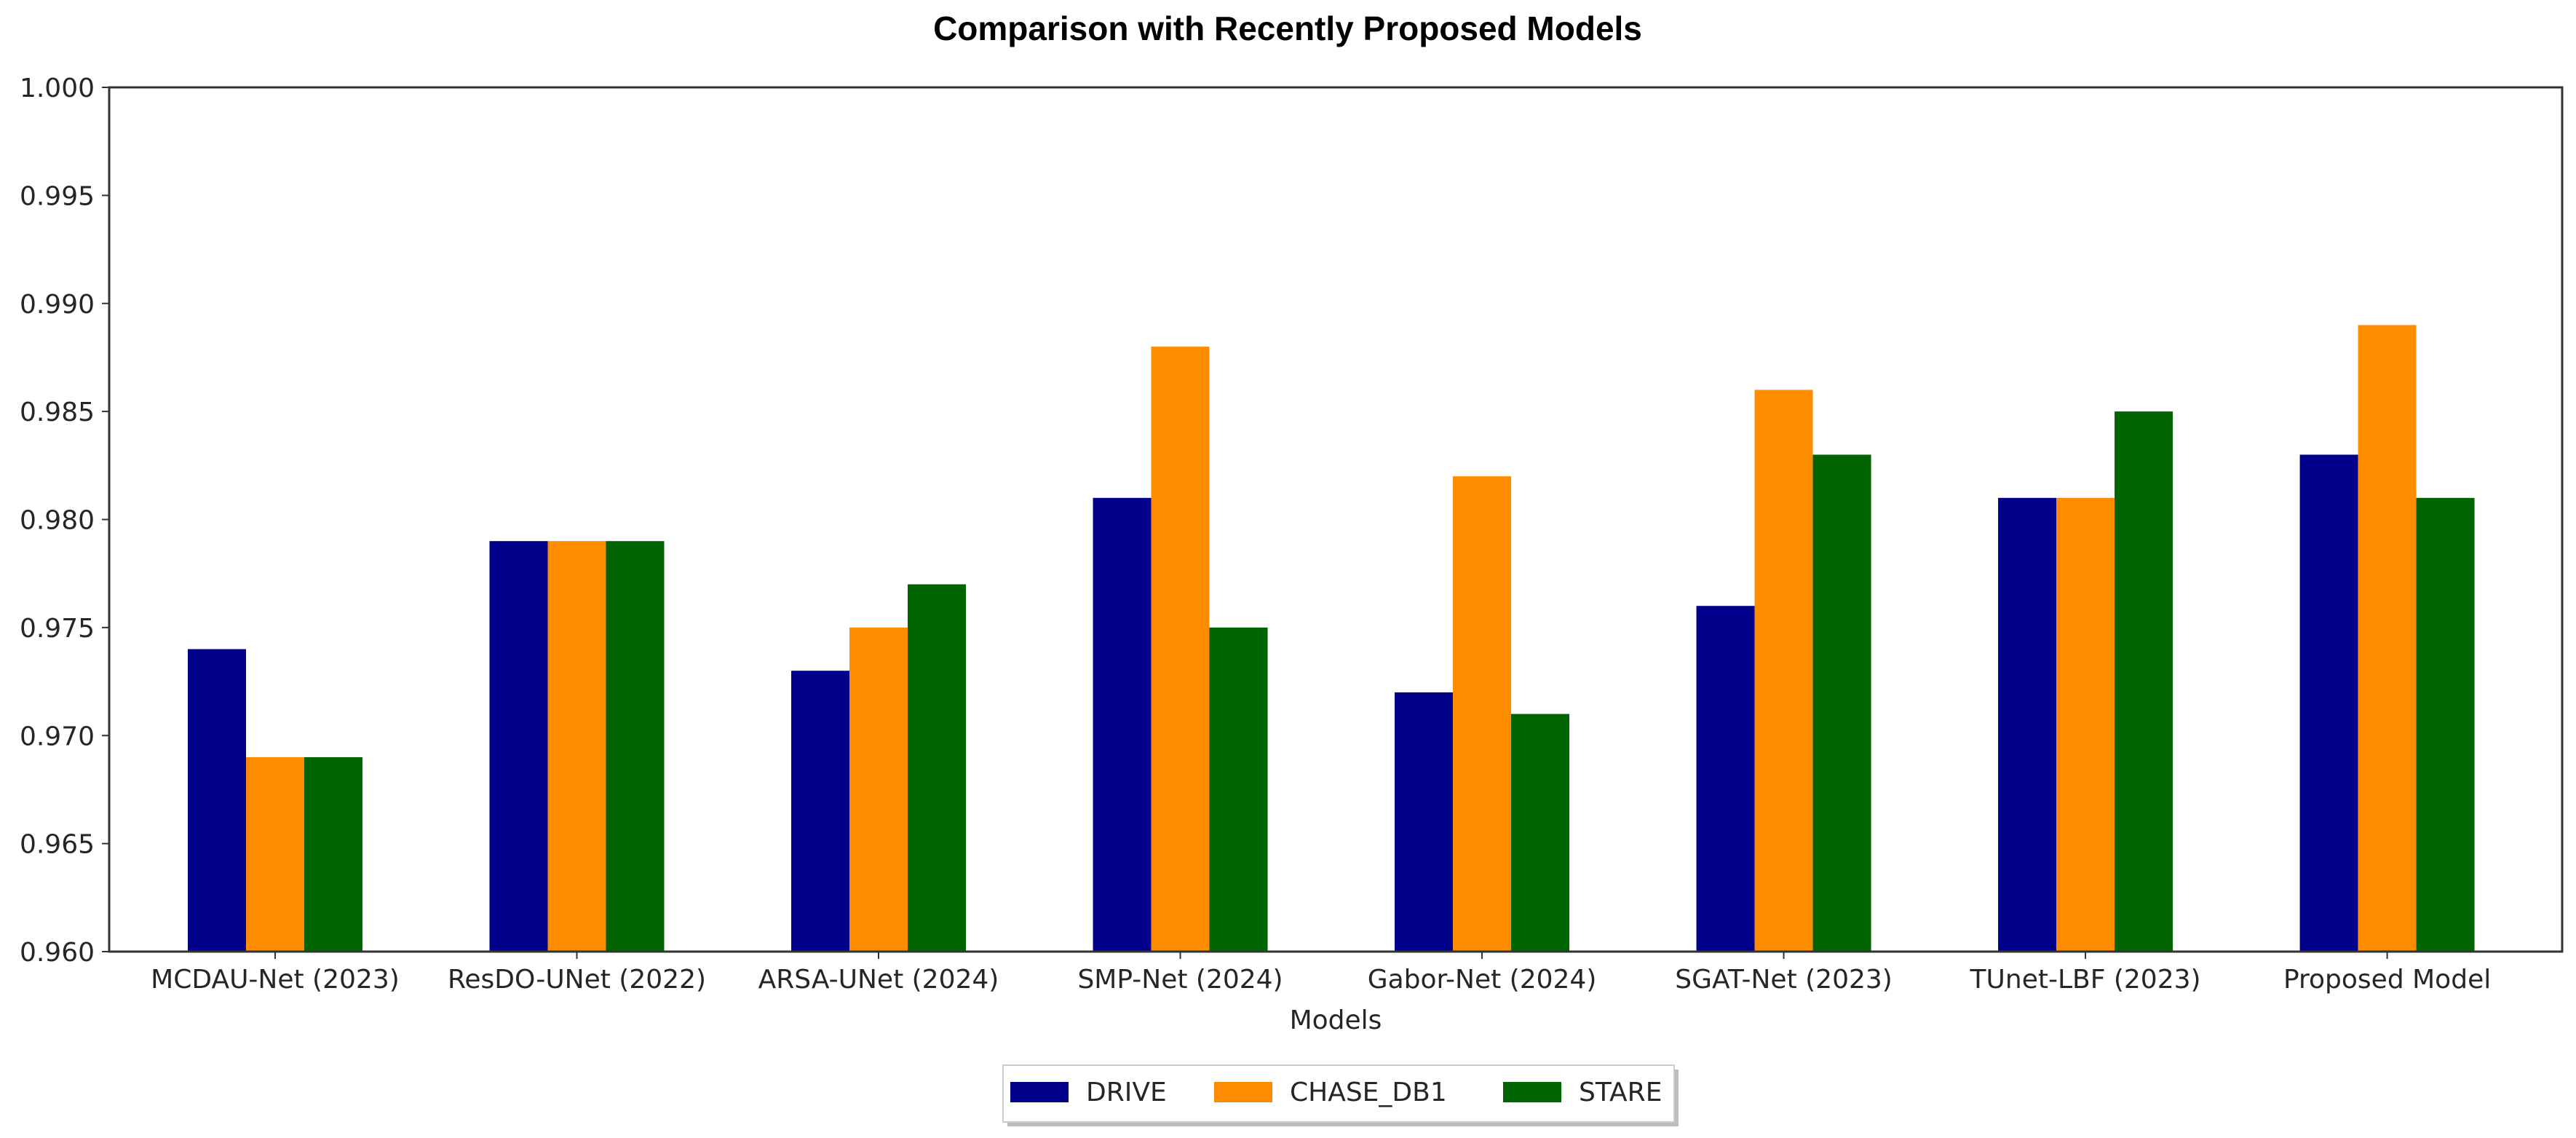 The width and height of the screenshot is (2576, 1138). I want to click on bar-chase-db1-resdo-unet-2022, so click(576, 746).